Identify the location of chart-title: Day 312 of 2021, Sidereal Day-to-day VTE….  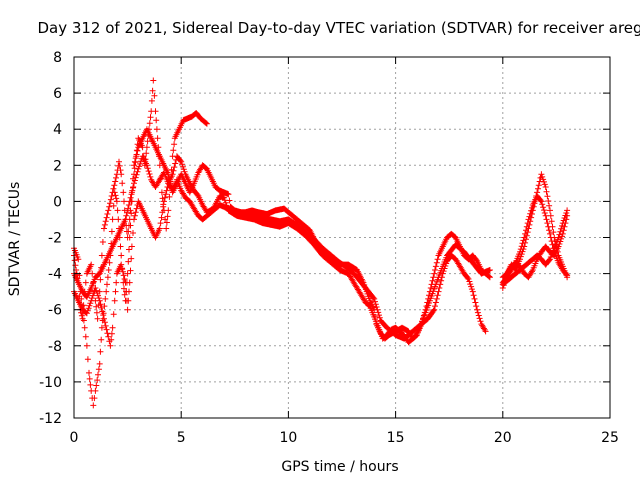
(338, 28).